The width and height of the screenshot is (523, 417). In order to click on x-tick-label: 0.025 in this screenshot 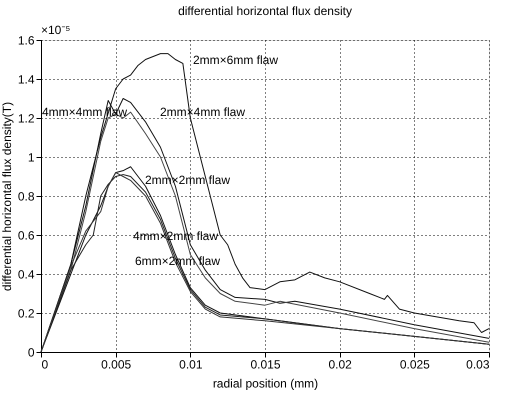, I will do `click(415, 365)`.